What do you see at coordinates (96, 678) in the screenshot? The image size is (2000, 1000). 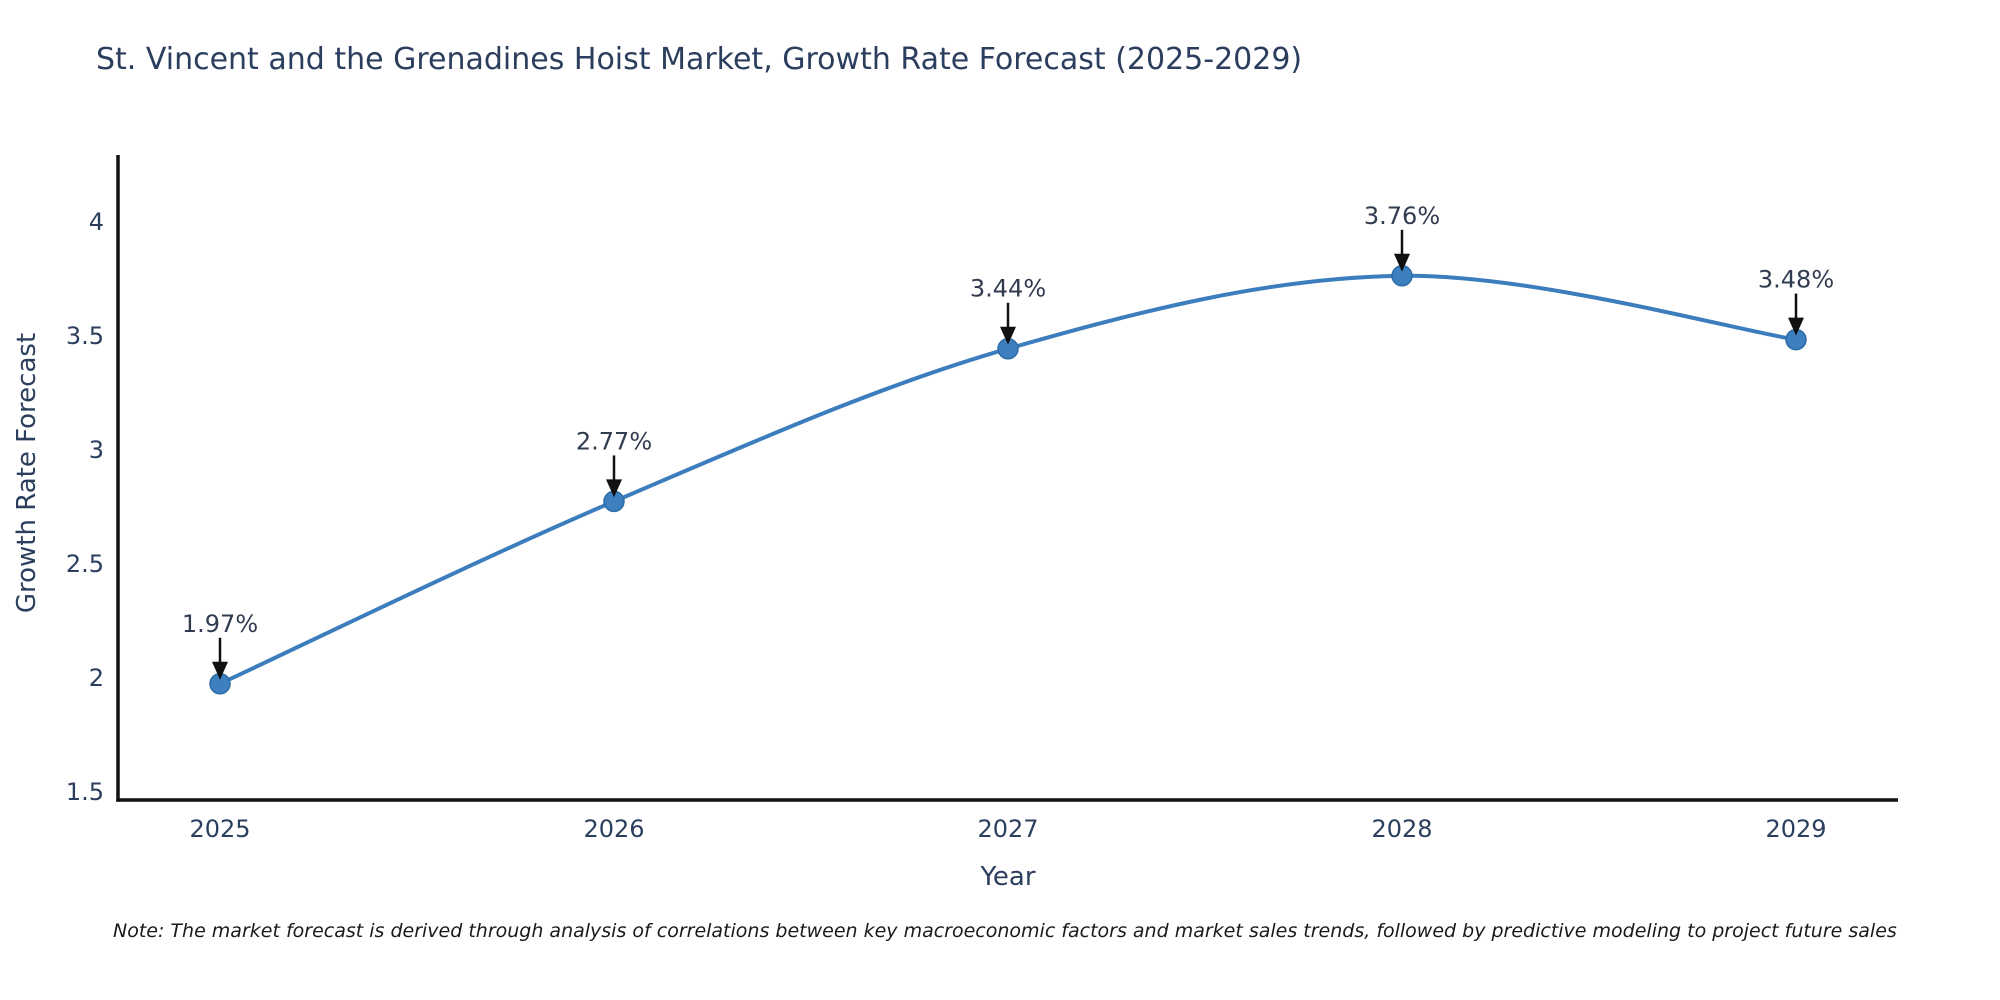 I see `y-tick-label: 2` at bounding box center [96, 678].